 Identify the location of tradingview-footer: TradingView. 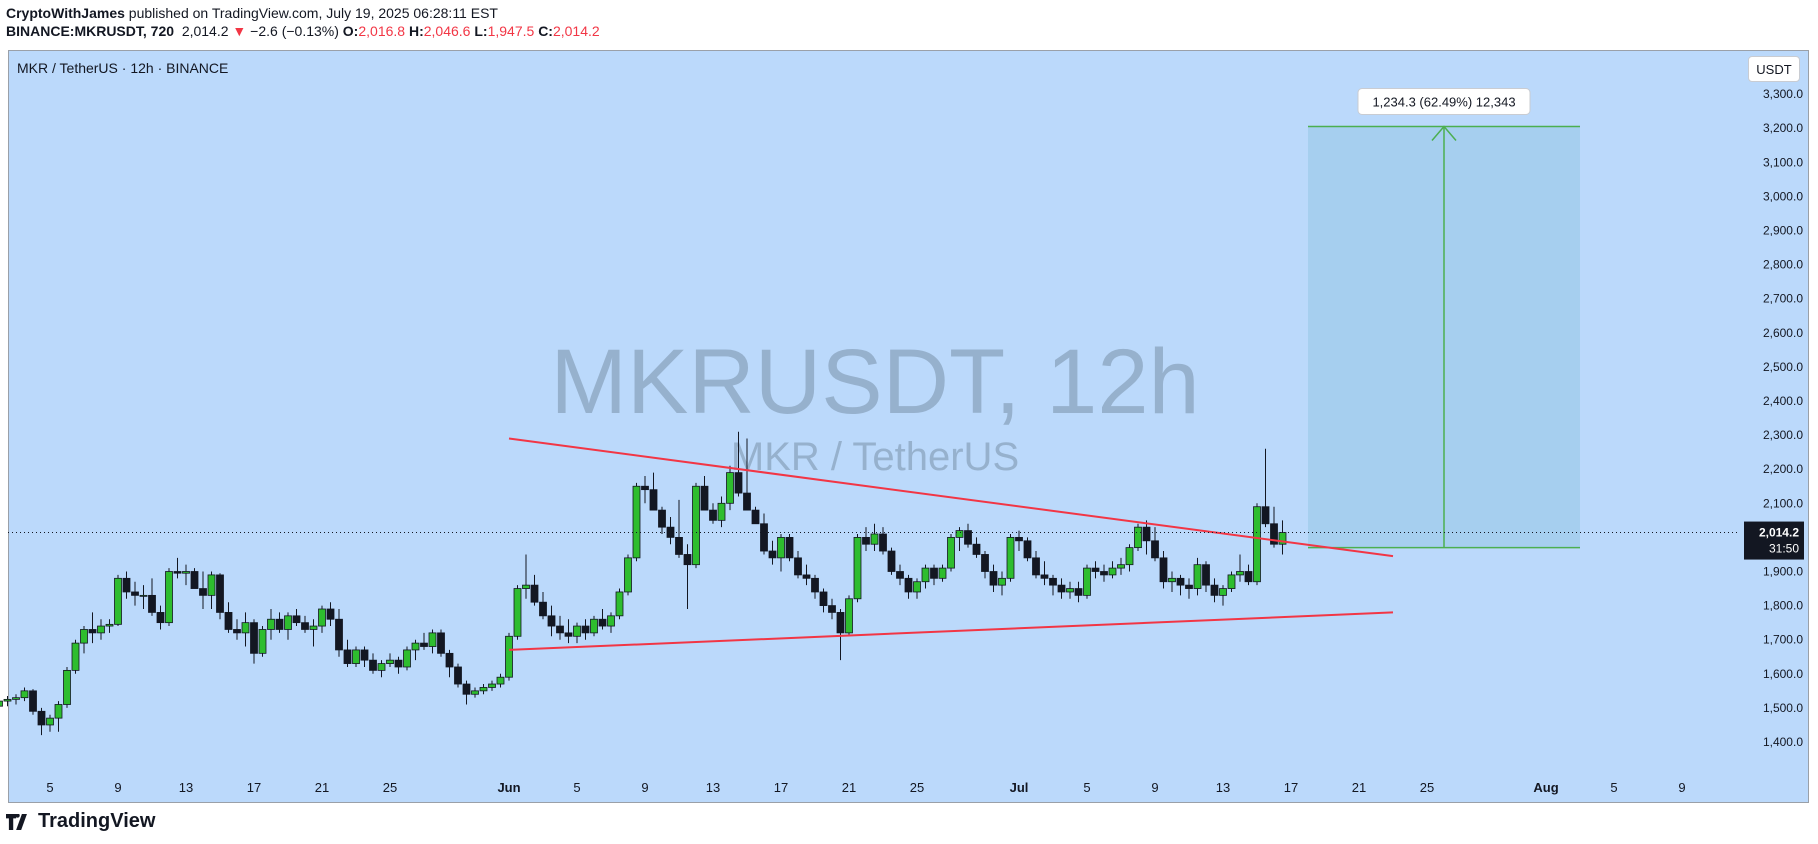
(80, 821).